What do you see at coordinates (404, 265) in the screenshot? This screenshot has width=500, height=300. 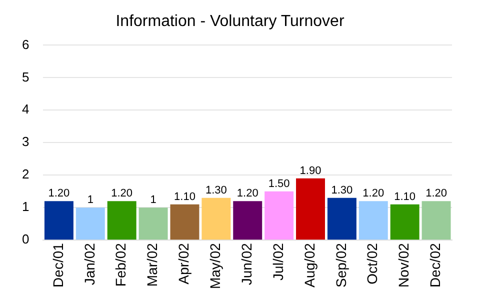 I see `x-tick-label: Nov/02` at bounding box center [404, 265].